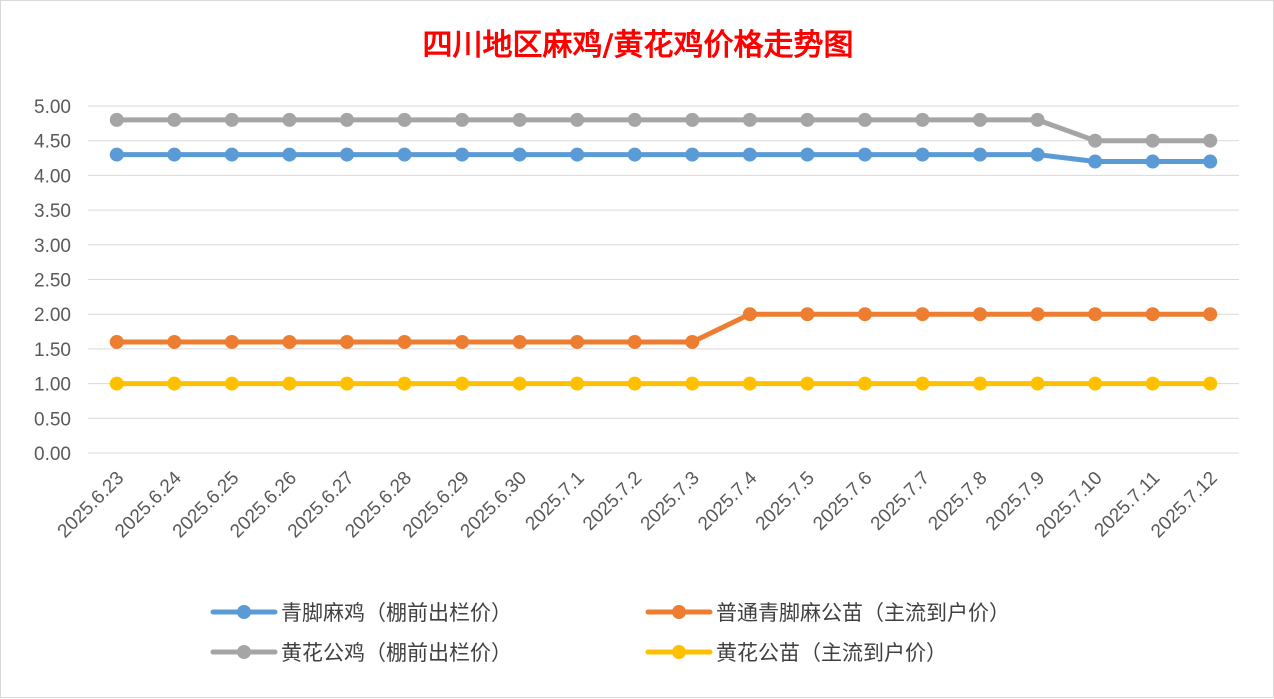 This screenshot has height=699, width=1274. I want to click on y-tick-label: 2.50, so click(52, 281).